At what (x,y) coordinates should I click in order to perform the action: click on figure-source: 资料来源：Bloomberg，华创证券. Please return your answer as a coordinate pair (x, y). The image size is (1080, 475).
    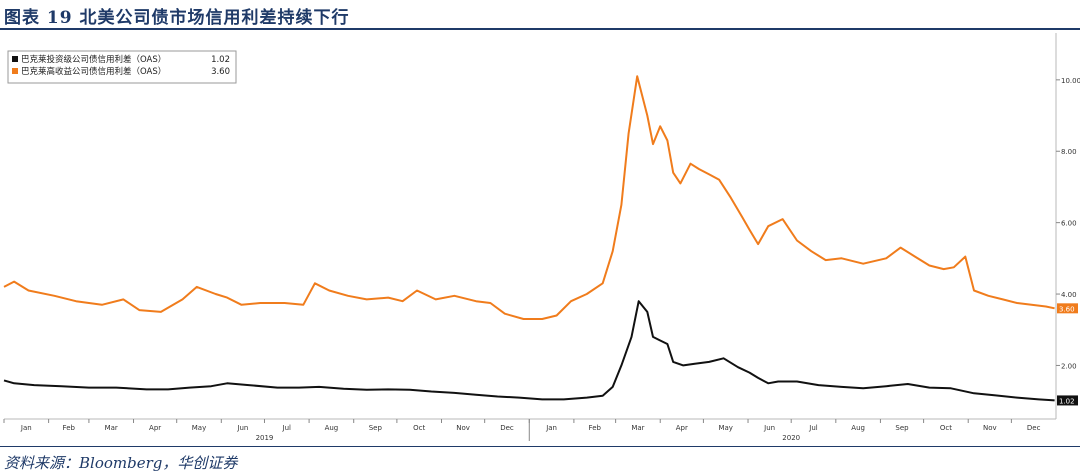
    Looking at the image, I should click on (121, 463).